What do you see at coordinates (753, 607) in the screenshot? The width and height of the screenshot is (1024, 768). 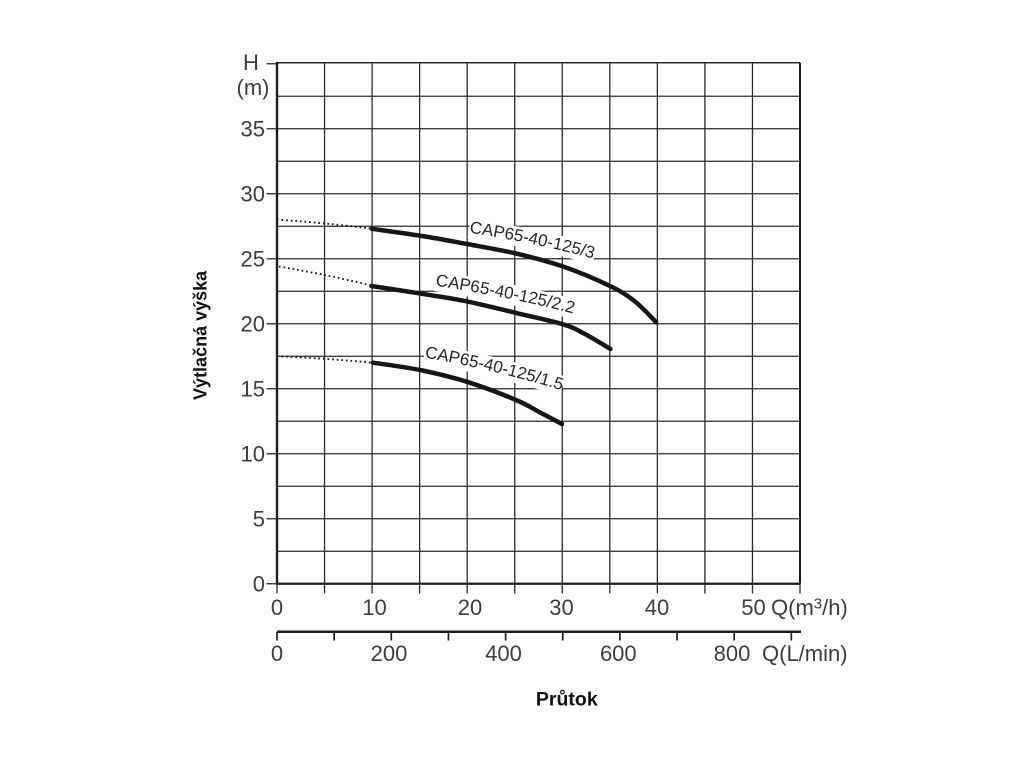 I see `svg-text: 50` at bounding box center [753, 607].